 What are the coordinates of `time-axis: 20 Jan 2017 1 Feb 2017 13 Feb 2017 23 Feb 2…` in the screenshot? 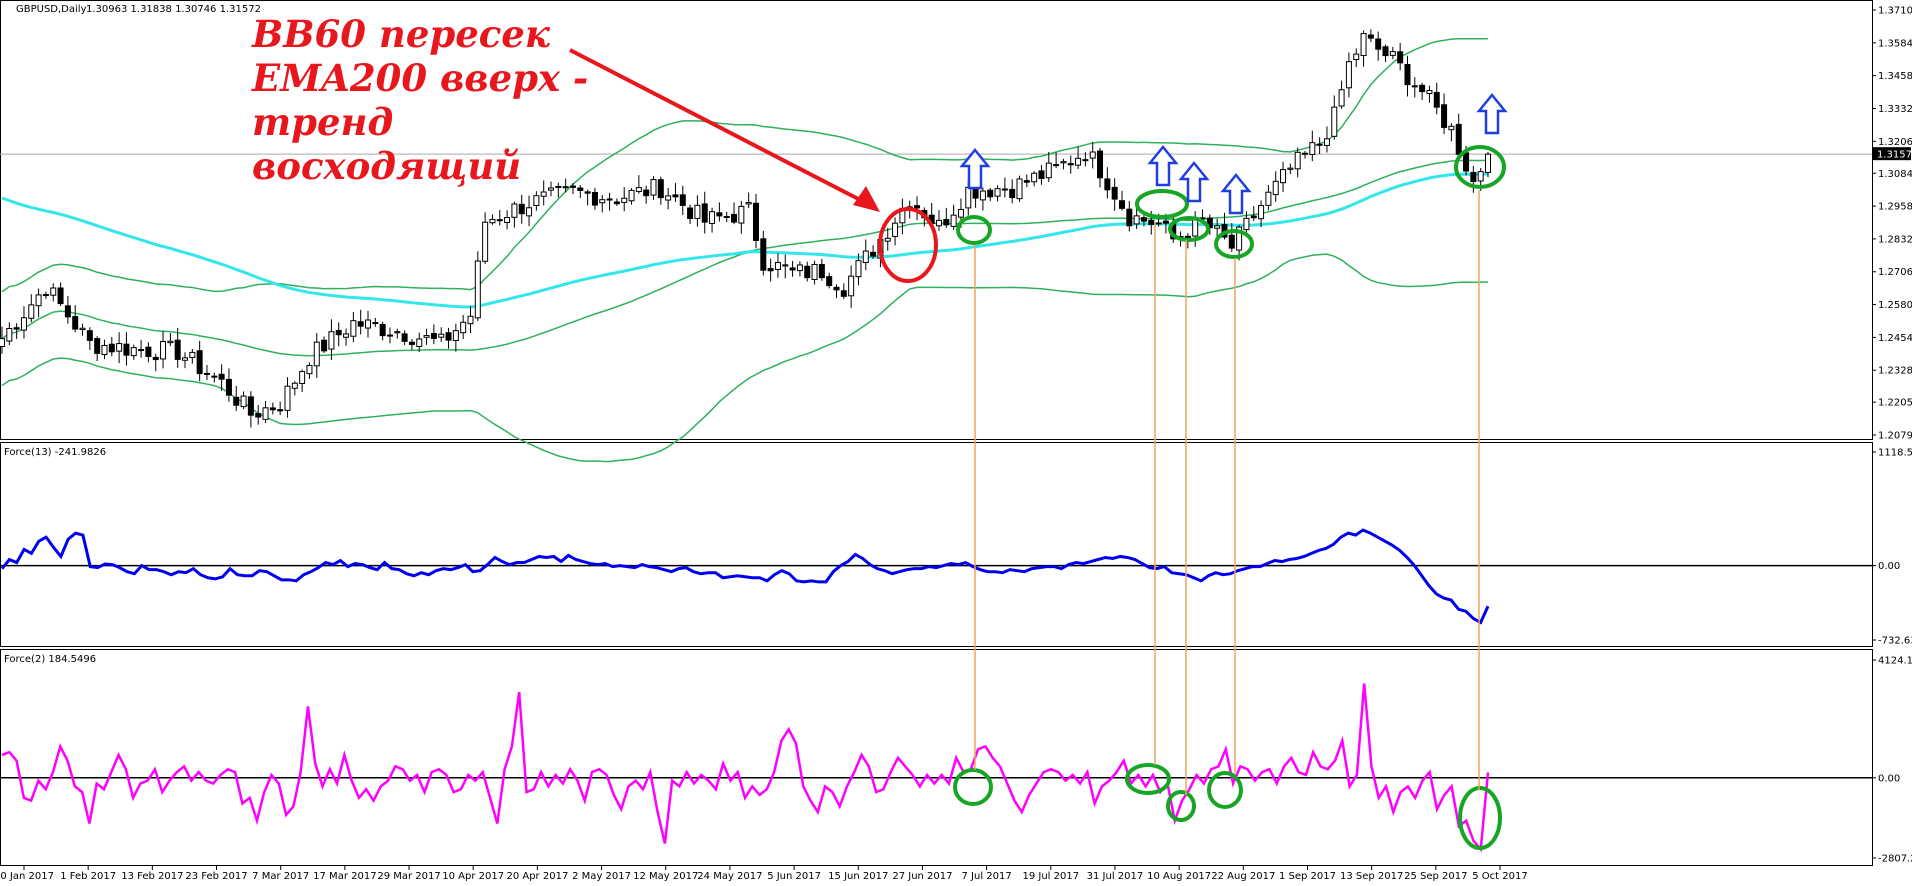 It's located at (764, 874).